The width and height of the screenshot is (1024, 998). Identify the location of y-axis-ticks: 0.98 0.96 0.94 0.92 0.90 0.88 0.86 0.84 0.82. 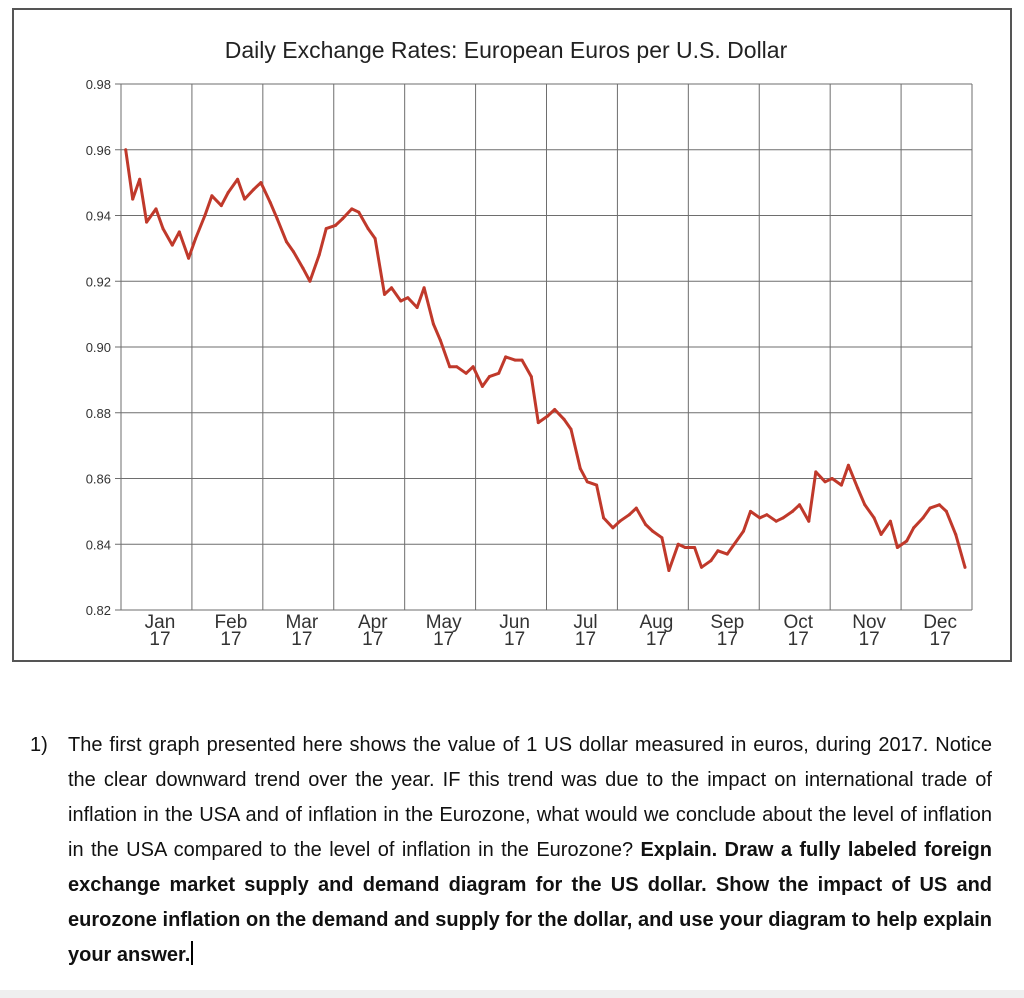
(98, 347).